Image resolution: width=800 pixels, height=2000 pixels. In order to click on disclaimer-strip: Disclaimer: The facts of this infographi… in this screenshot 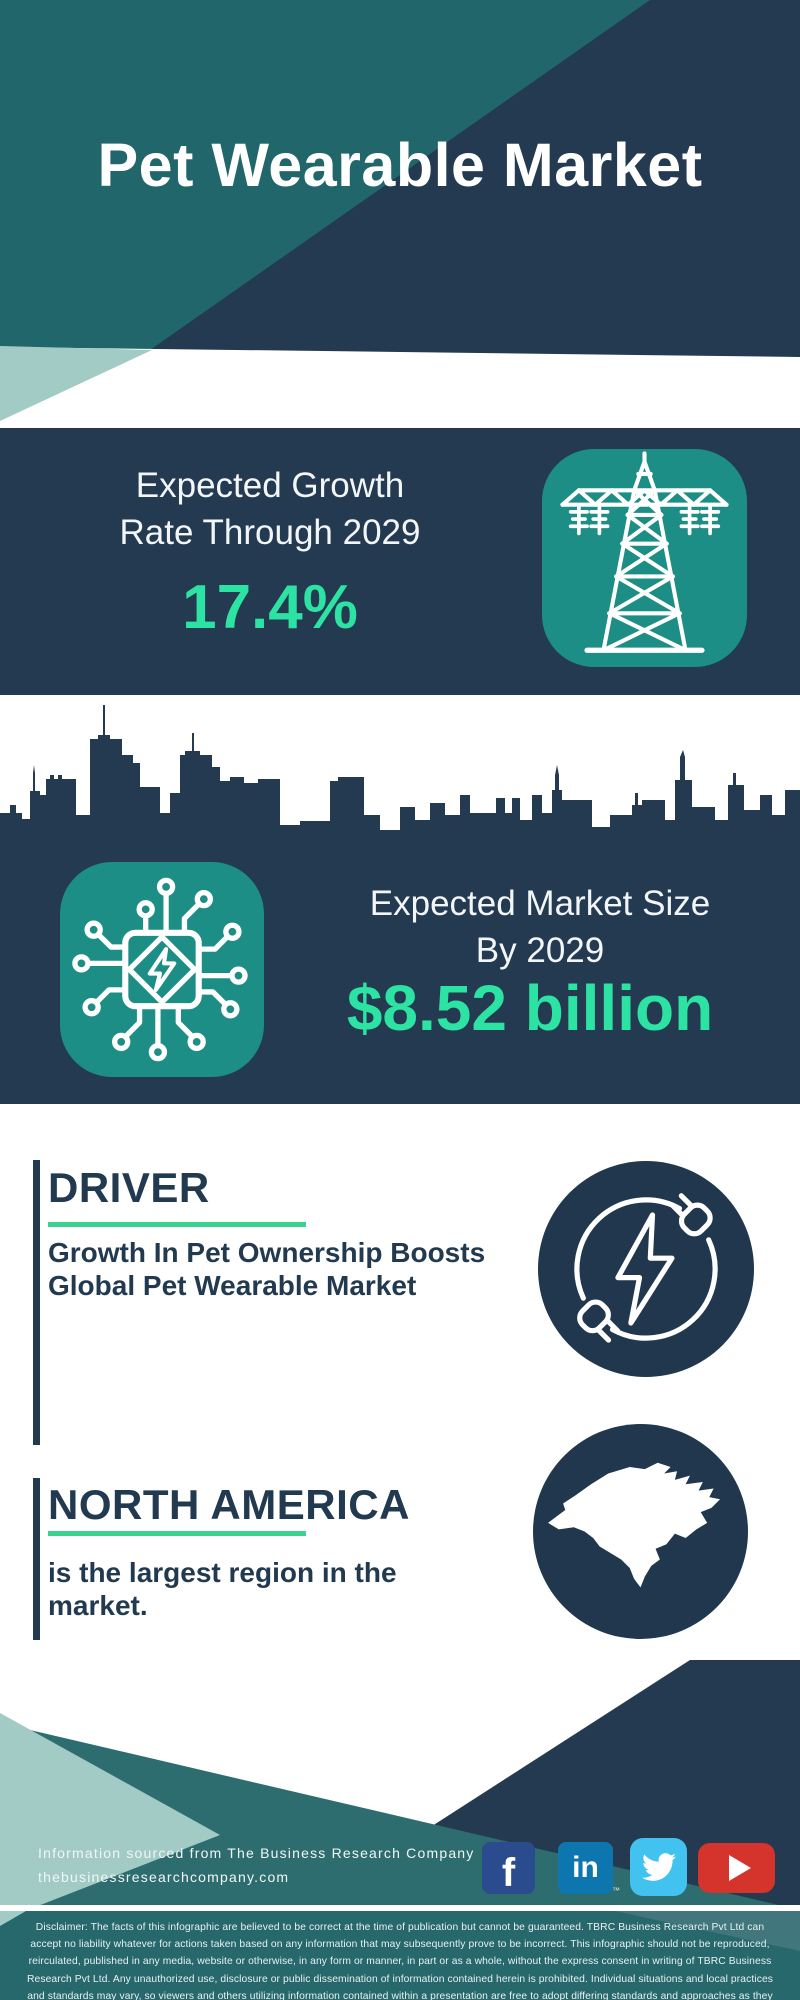, I will do `click(400, 1955)`.